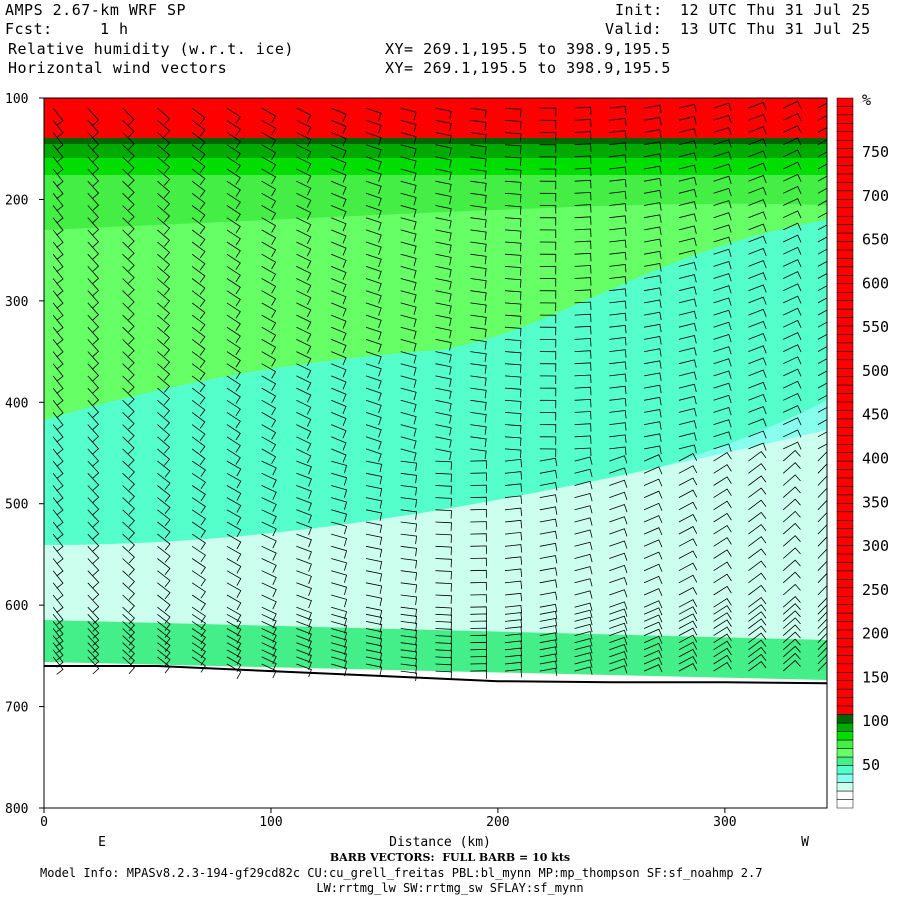  I want to click on colorbar-tick-label: 600, so click(875, 283).